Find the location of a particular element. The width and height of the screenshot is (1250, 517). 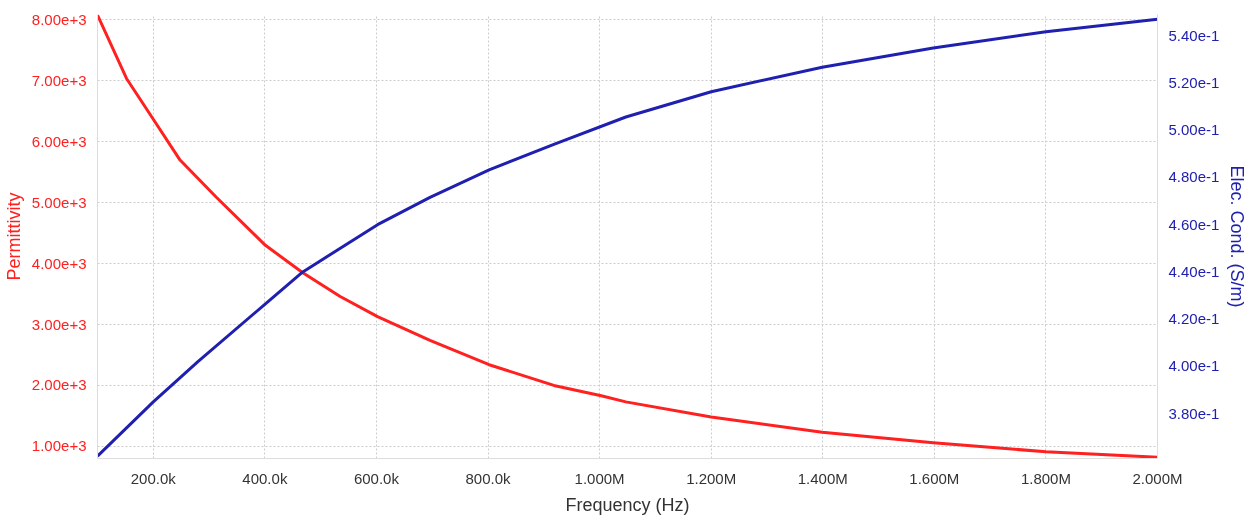

x-tick-label: 1.600M is located at coordinates (934, 478).